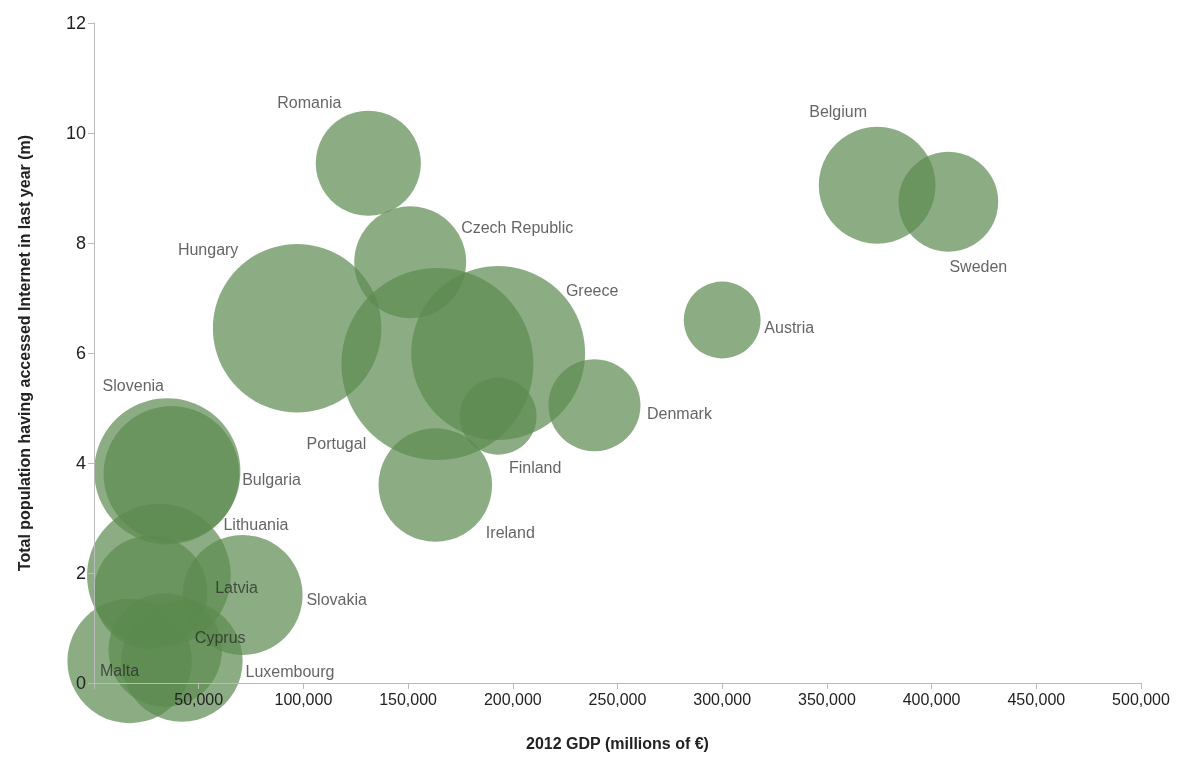 The image size is (1179, 774). I want to click on x-tick-label: 450,000, so click(1036, 699).